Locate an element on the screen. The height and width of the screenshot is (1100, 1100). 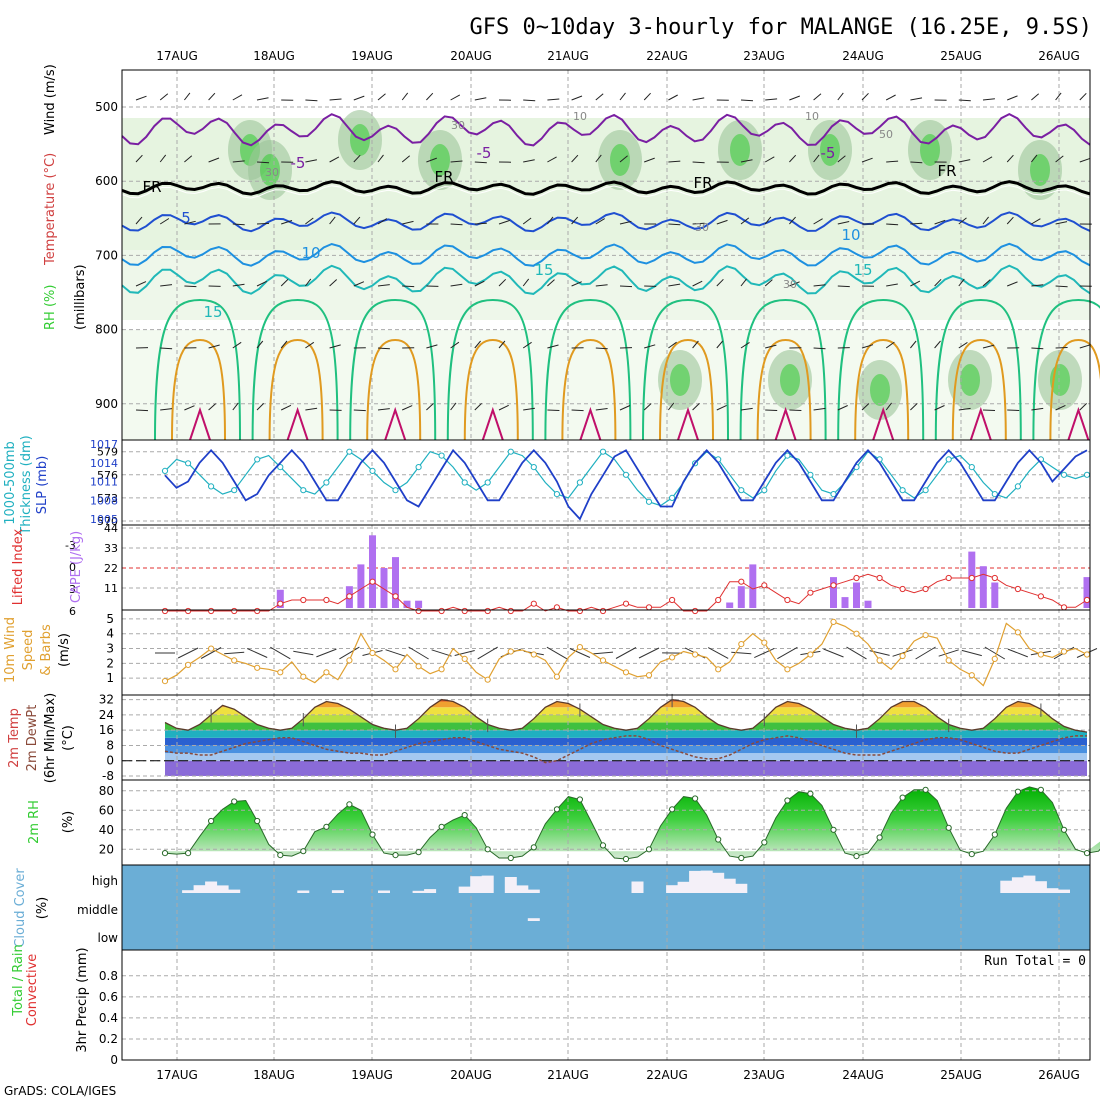
temp-2m-line is located at coordinates (626, 715).